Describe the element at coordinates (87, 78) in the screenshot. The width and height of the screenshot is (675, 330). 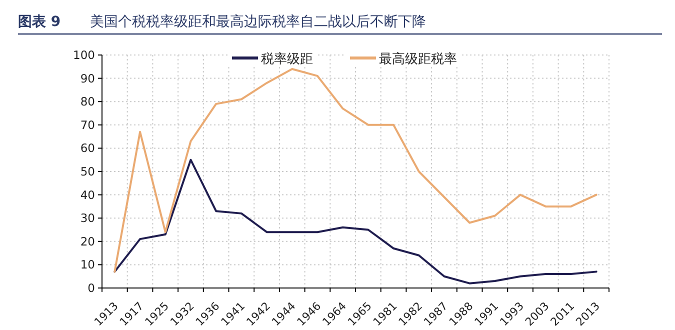
I see `y-tick-label: 90` at that location.